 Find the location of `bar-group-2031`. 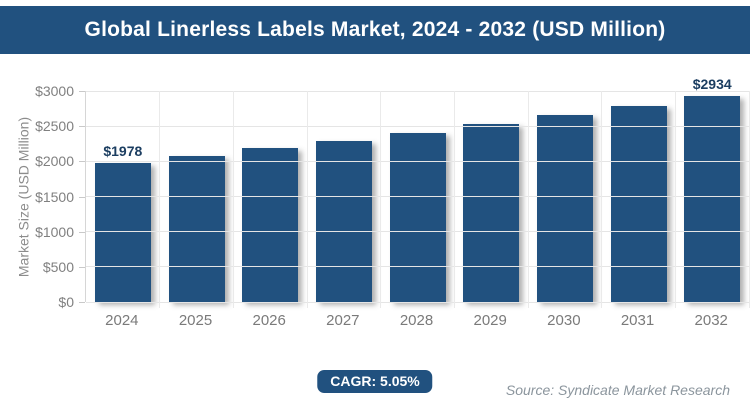

bar-group-2031 is located at coordinates (639, 196).